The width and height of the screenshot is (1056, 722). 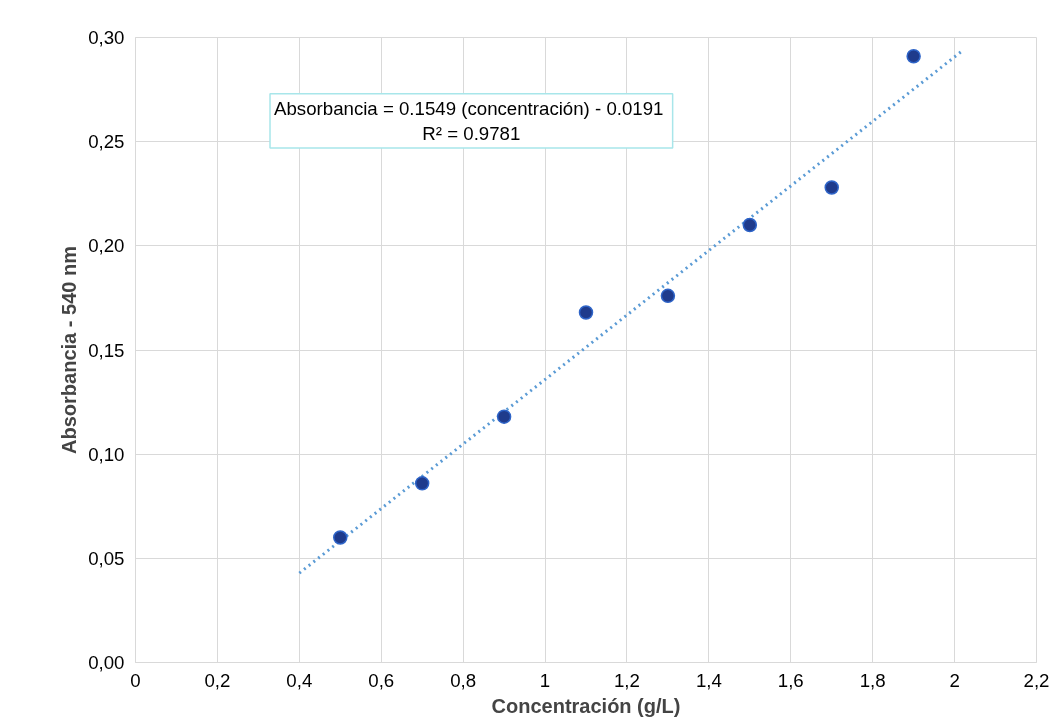 What do you see at coordinates (463, 680) in the screenshot?
I see `x-tick-label: 0,8` at bounding box center [463, 680].